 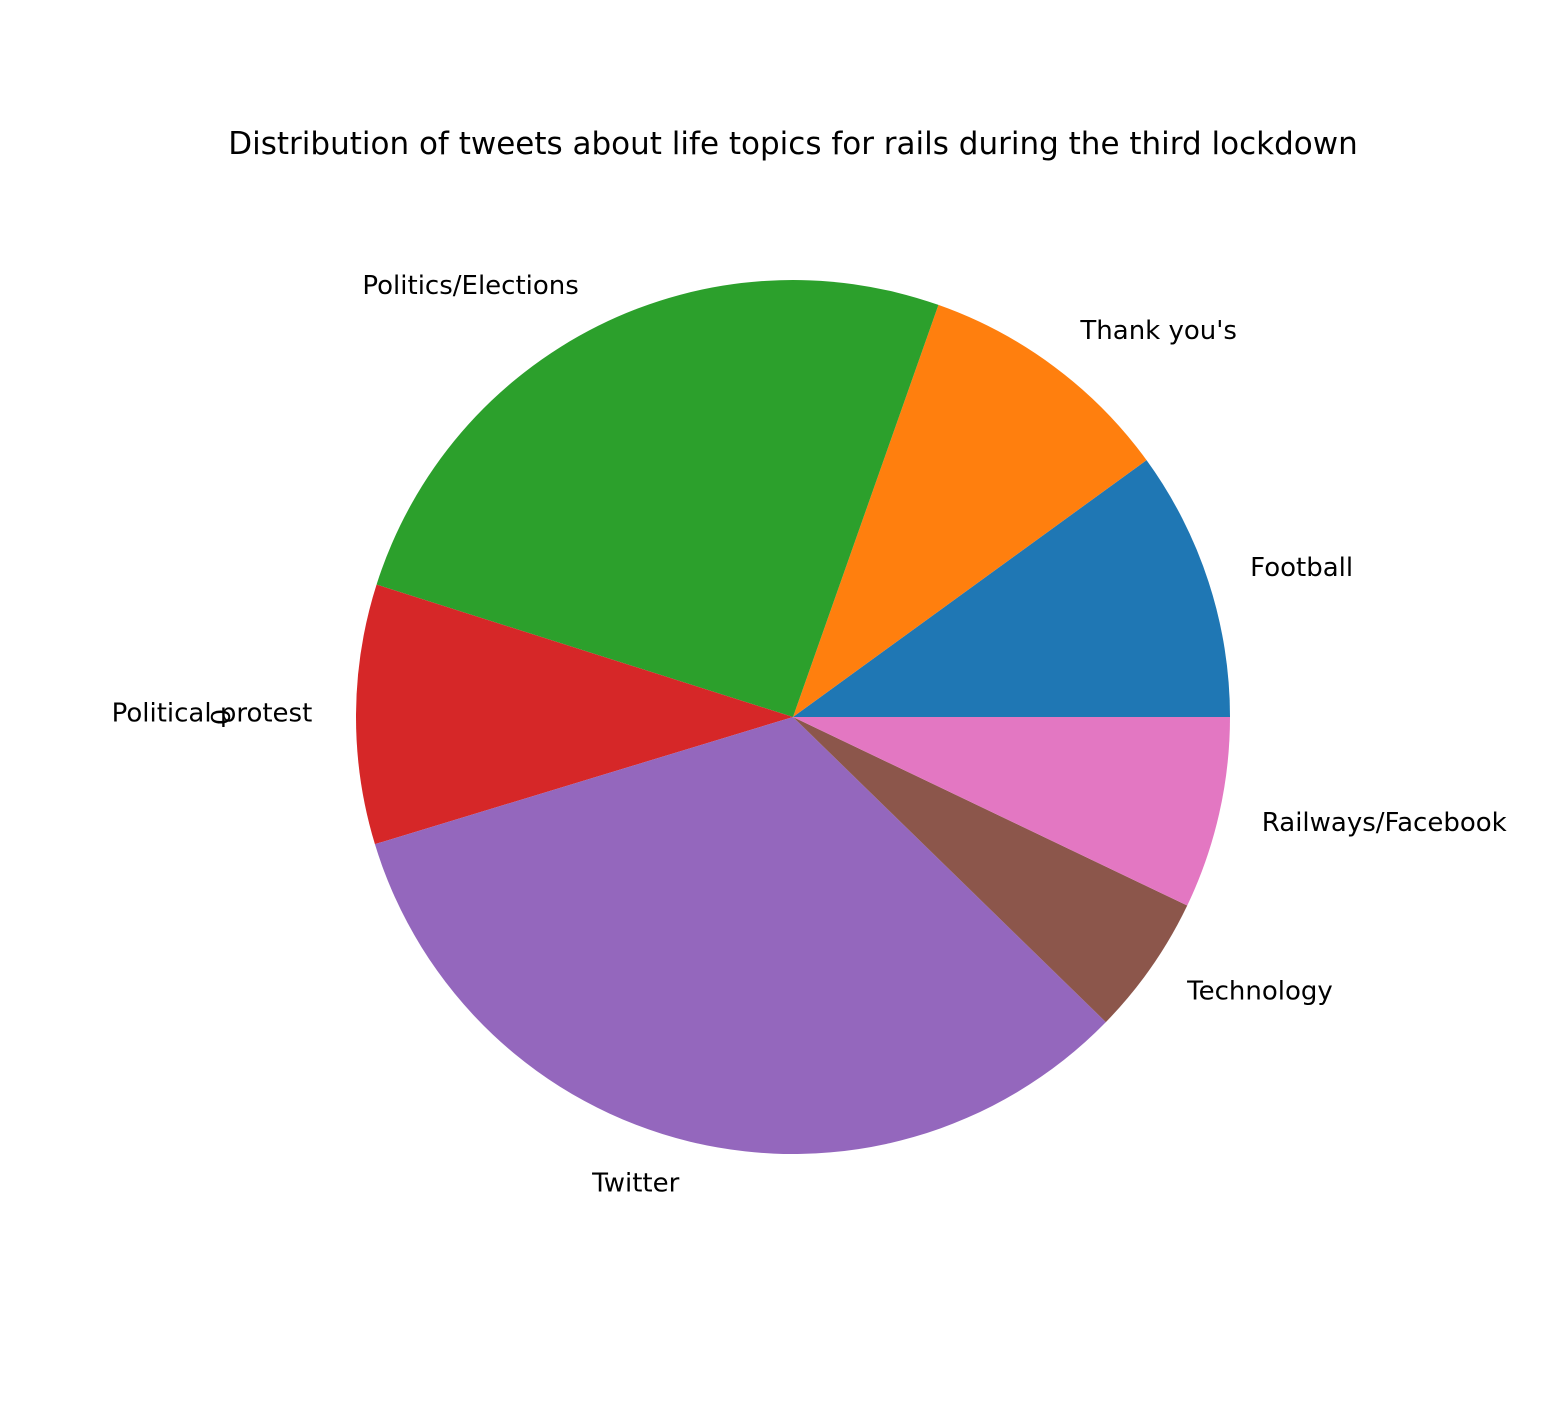 I want to click on pie-slice-politics-elections, so click(x=657, y=498).